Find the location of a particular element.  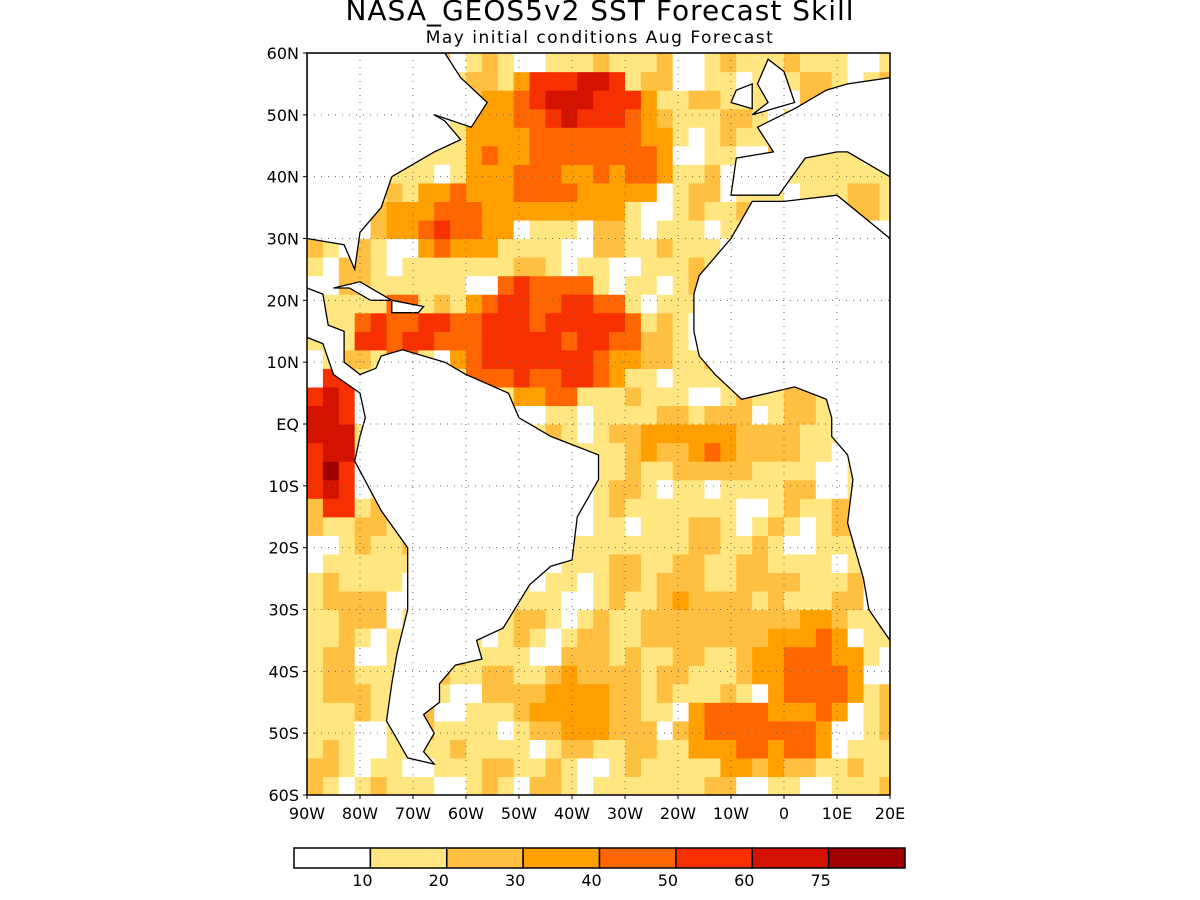

latitude-label: 20S is located at coordinates (283, 548).